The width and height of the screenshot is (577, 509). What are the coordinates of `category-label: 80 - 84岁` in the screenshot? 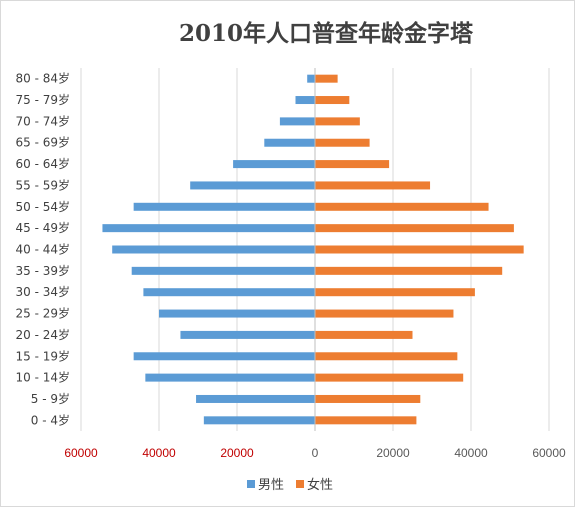 It's located at (43, 78).